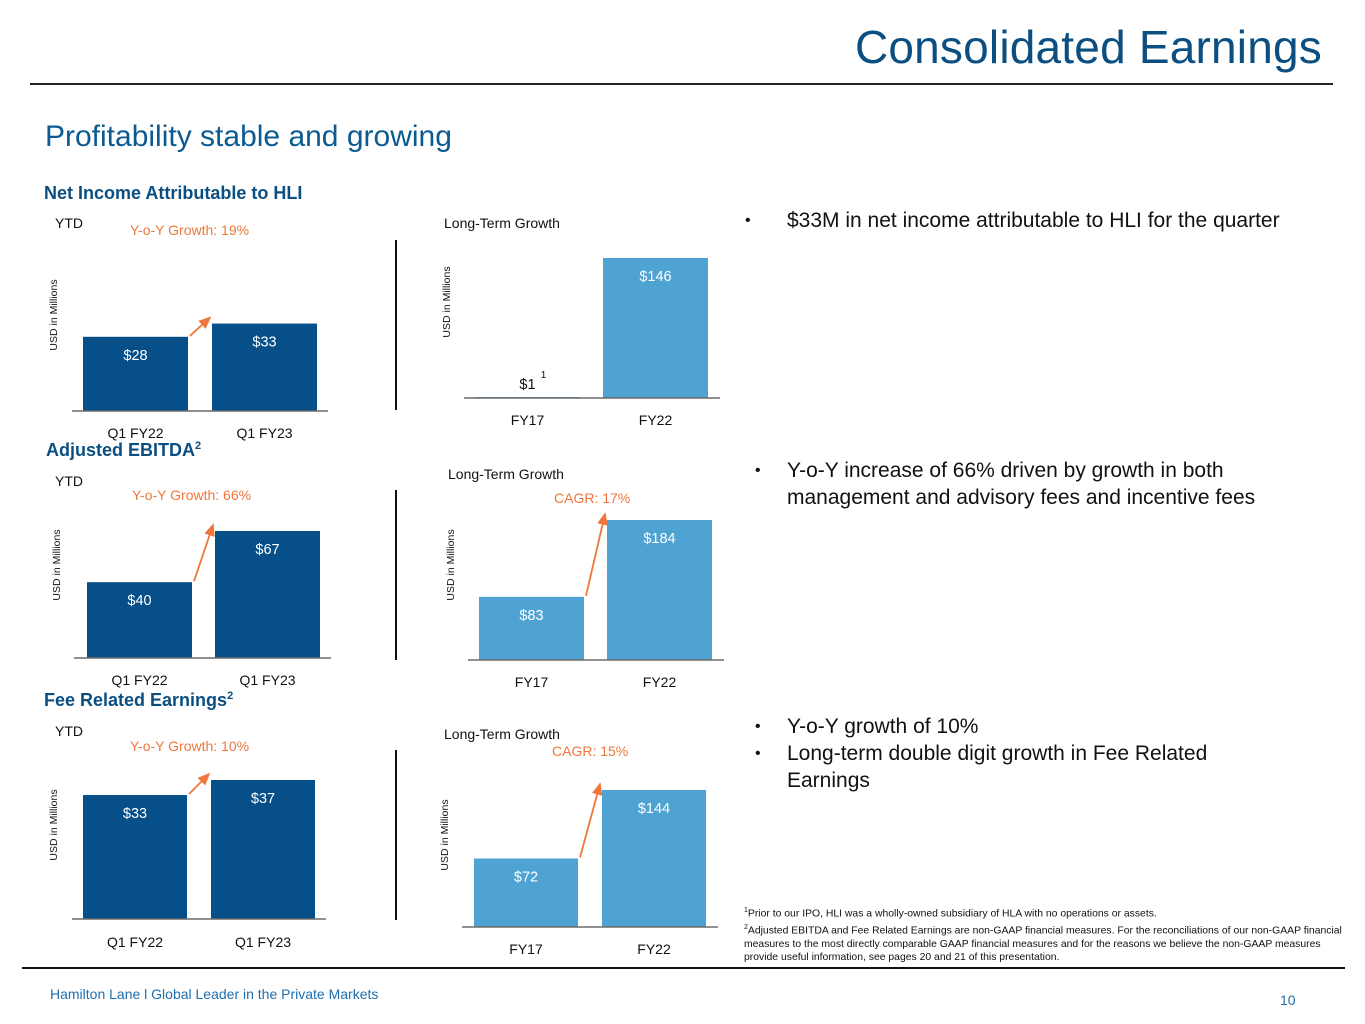  Describe the element at coordinates (189, 230) in the screenshot. I see `growth-annotation: Y-o-Y Growth: 19%` at that location.